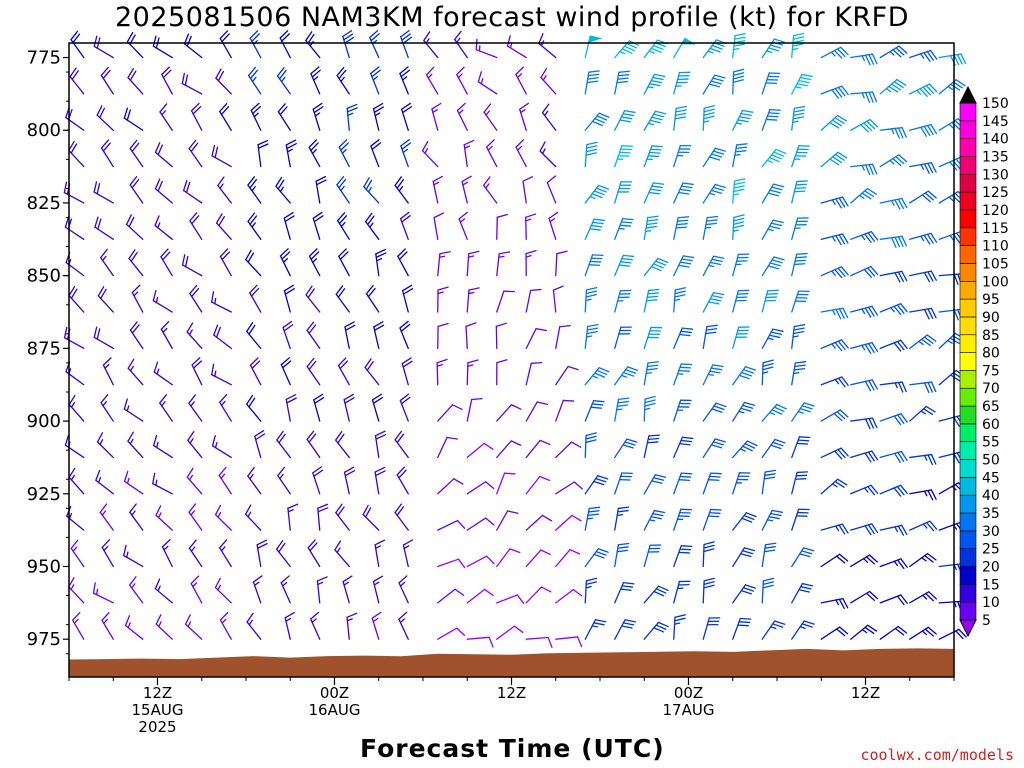  What do you see at coordinates (968, 94) in the screenshot?
I see `colorbar-top-arrow` at bounding box center [968, 94].